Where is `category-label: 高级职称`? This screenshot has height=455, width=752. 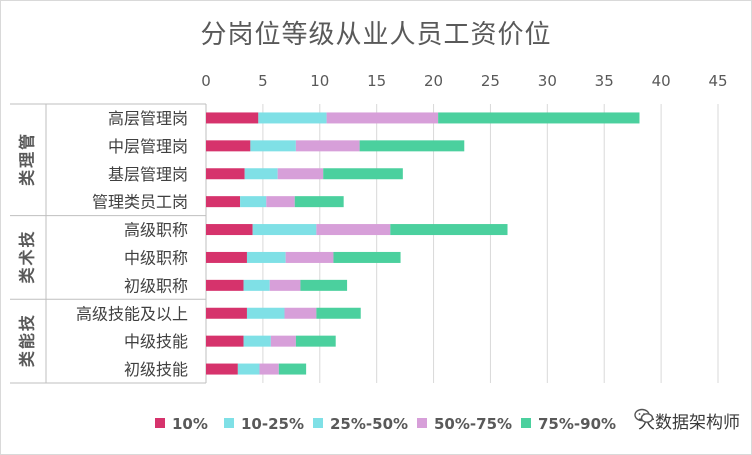
category-label: 高级职称 is located at coordinates (156, 230).